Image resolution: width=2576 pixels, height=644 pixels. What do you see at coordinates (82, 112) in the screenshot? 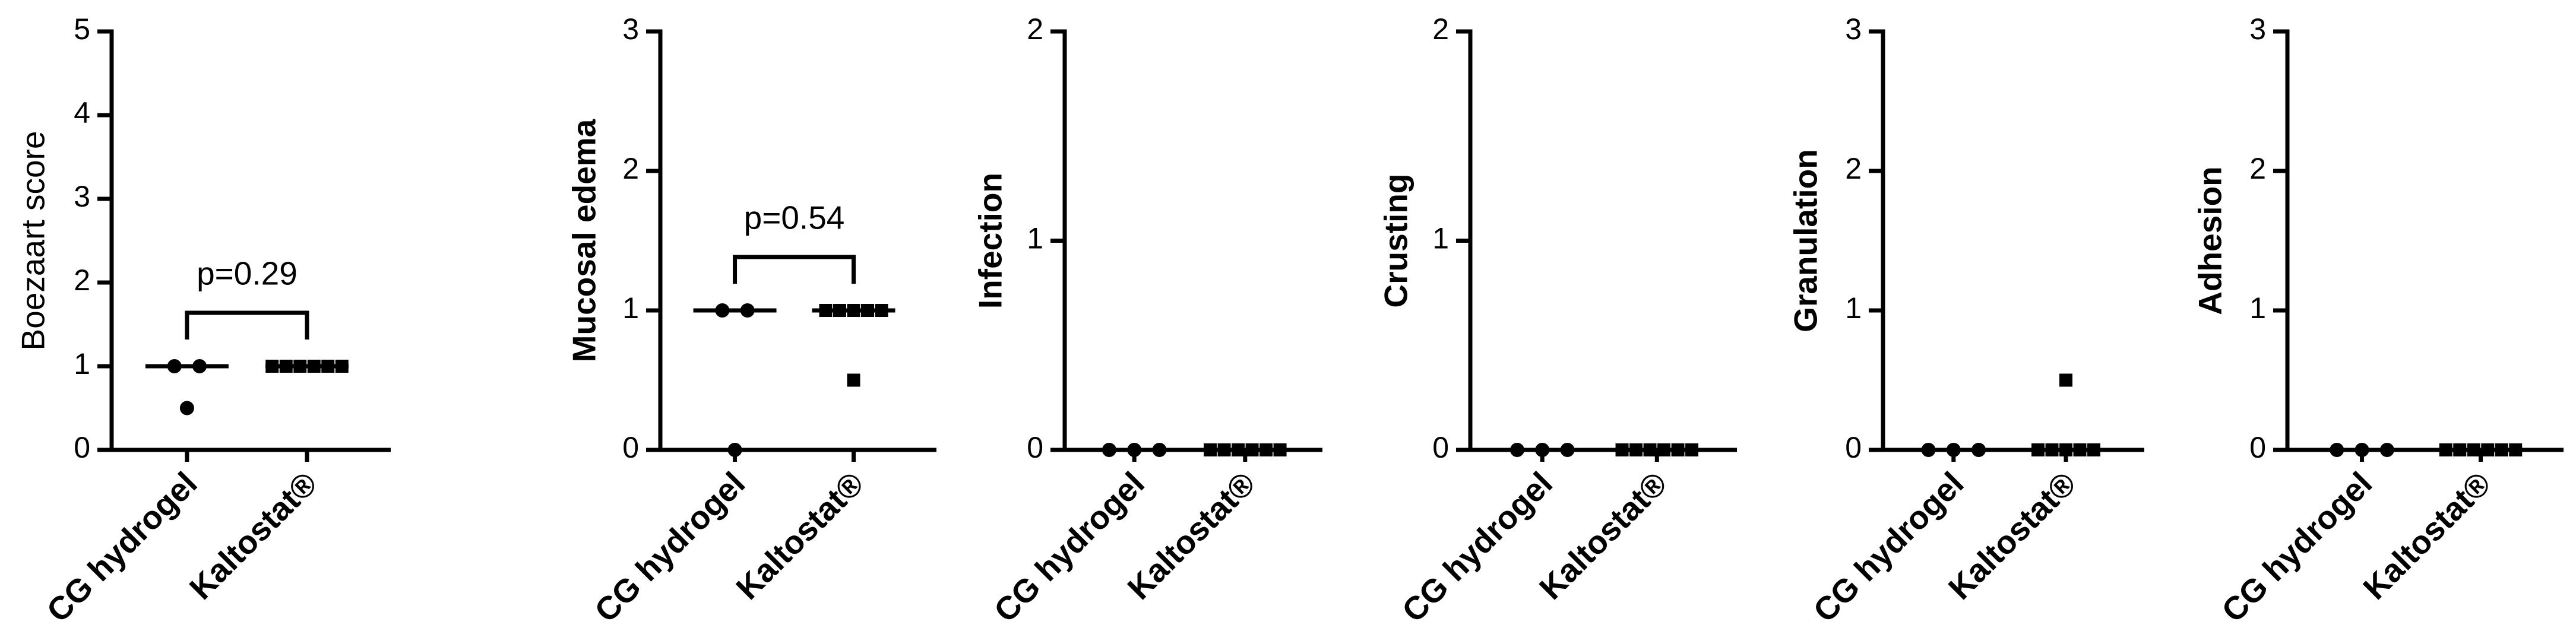
I see `y-tick-label: 4` at bounding box center [82, 112].